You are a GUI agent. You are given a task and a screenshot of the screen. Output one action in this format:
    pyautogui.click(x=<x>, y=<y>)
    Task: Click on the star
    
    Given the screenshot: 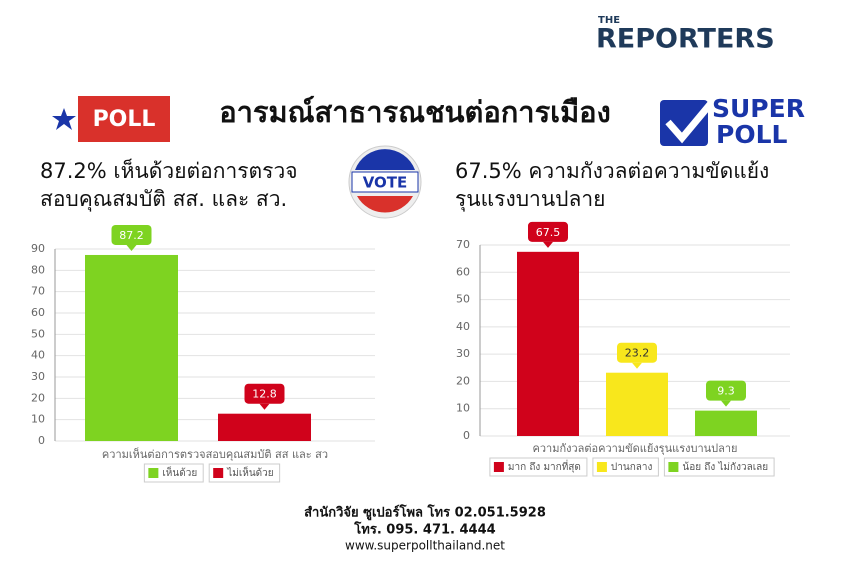 What is the action you would take?
    pyautogui.click(x=64, y=119)
    